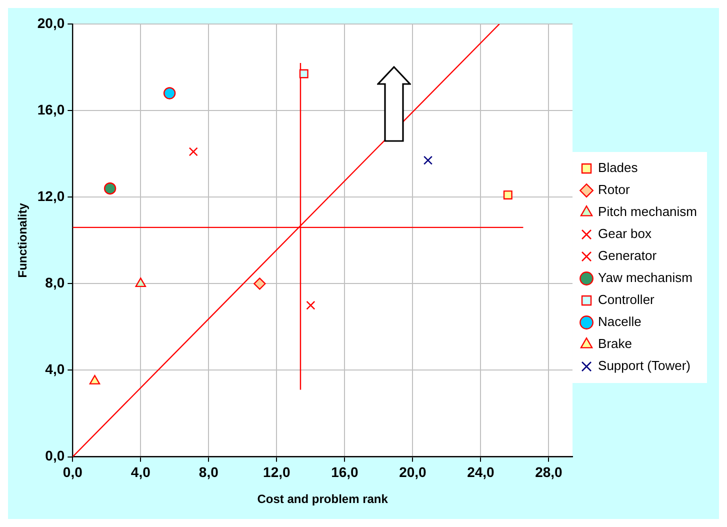 The width and height of the screenshot is (727, 527). I want to click on x-axis-title: Cost and problem rank, so click(322, 499).